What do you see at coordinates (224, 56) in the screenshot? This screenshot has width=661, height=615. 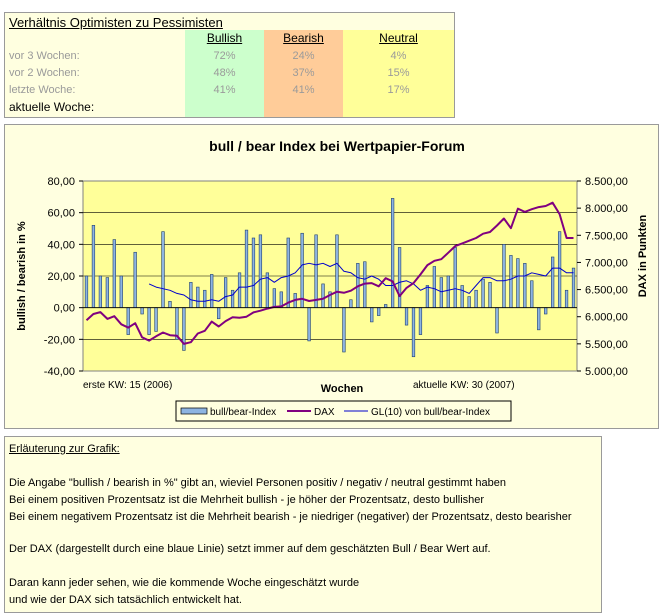 I see `bullish-value: 72%` at bounding box center [224, 56].